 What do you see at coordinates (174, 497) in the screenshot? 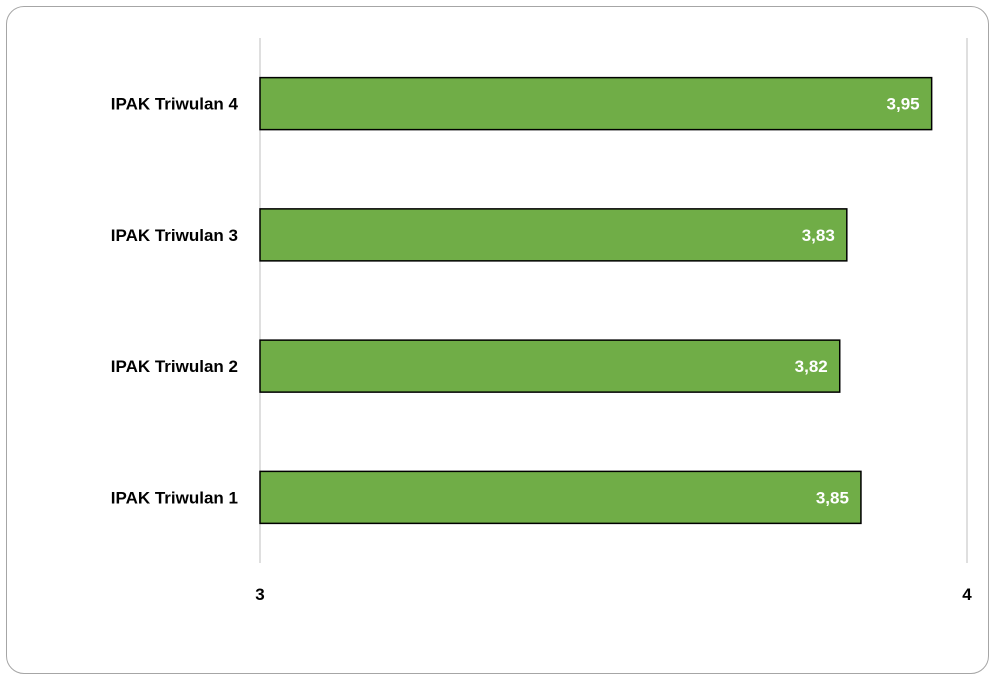
I see `category-label-1: IPAK Triwulan 1` at bounding box center [174, 497].